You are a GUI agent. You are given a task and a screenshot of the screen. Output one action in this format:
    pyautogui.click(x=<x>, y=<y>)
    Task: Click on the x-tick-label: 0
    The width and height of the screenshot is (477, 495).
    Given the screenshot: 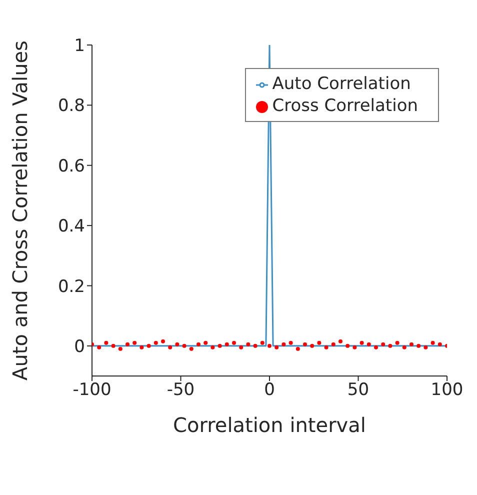 What is the action you would take?
    pyautogui.click(x=269, y=390)
    